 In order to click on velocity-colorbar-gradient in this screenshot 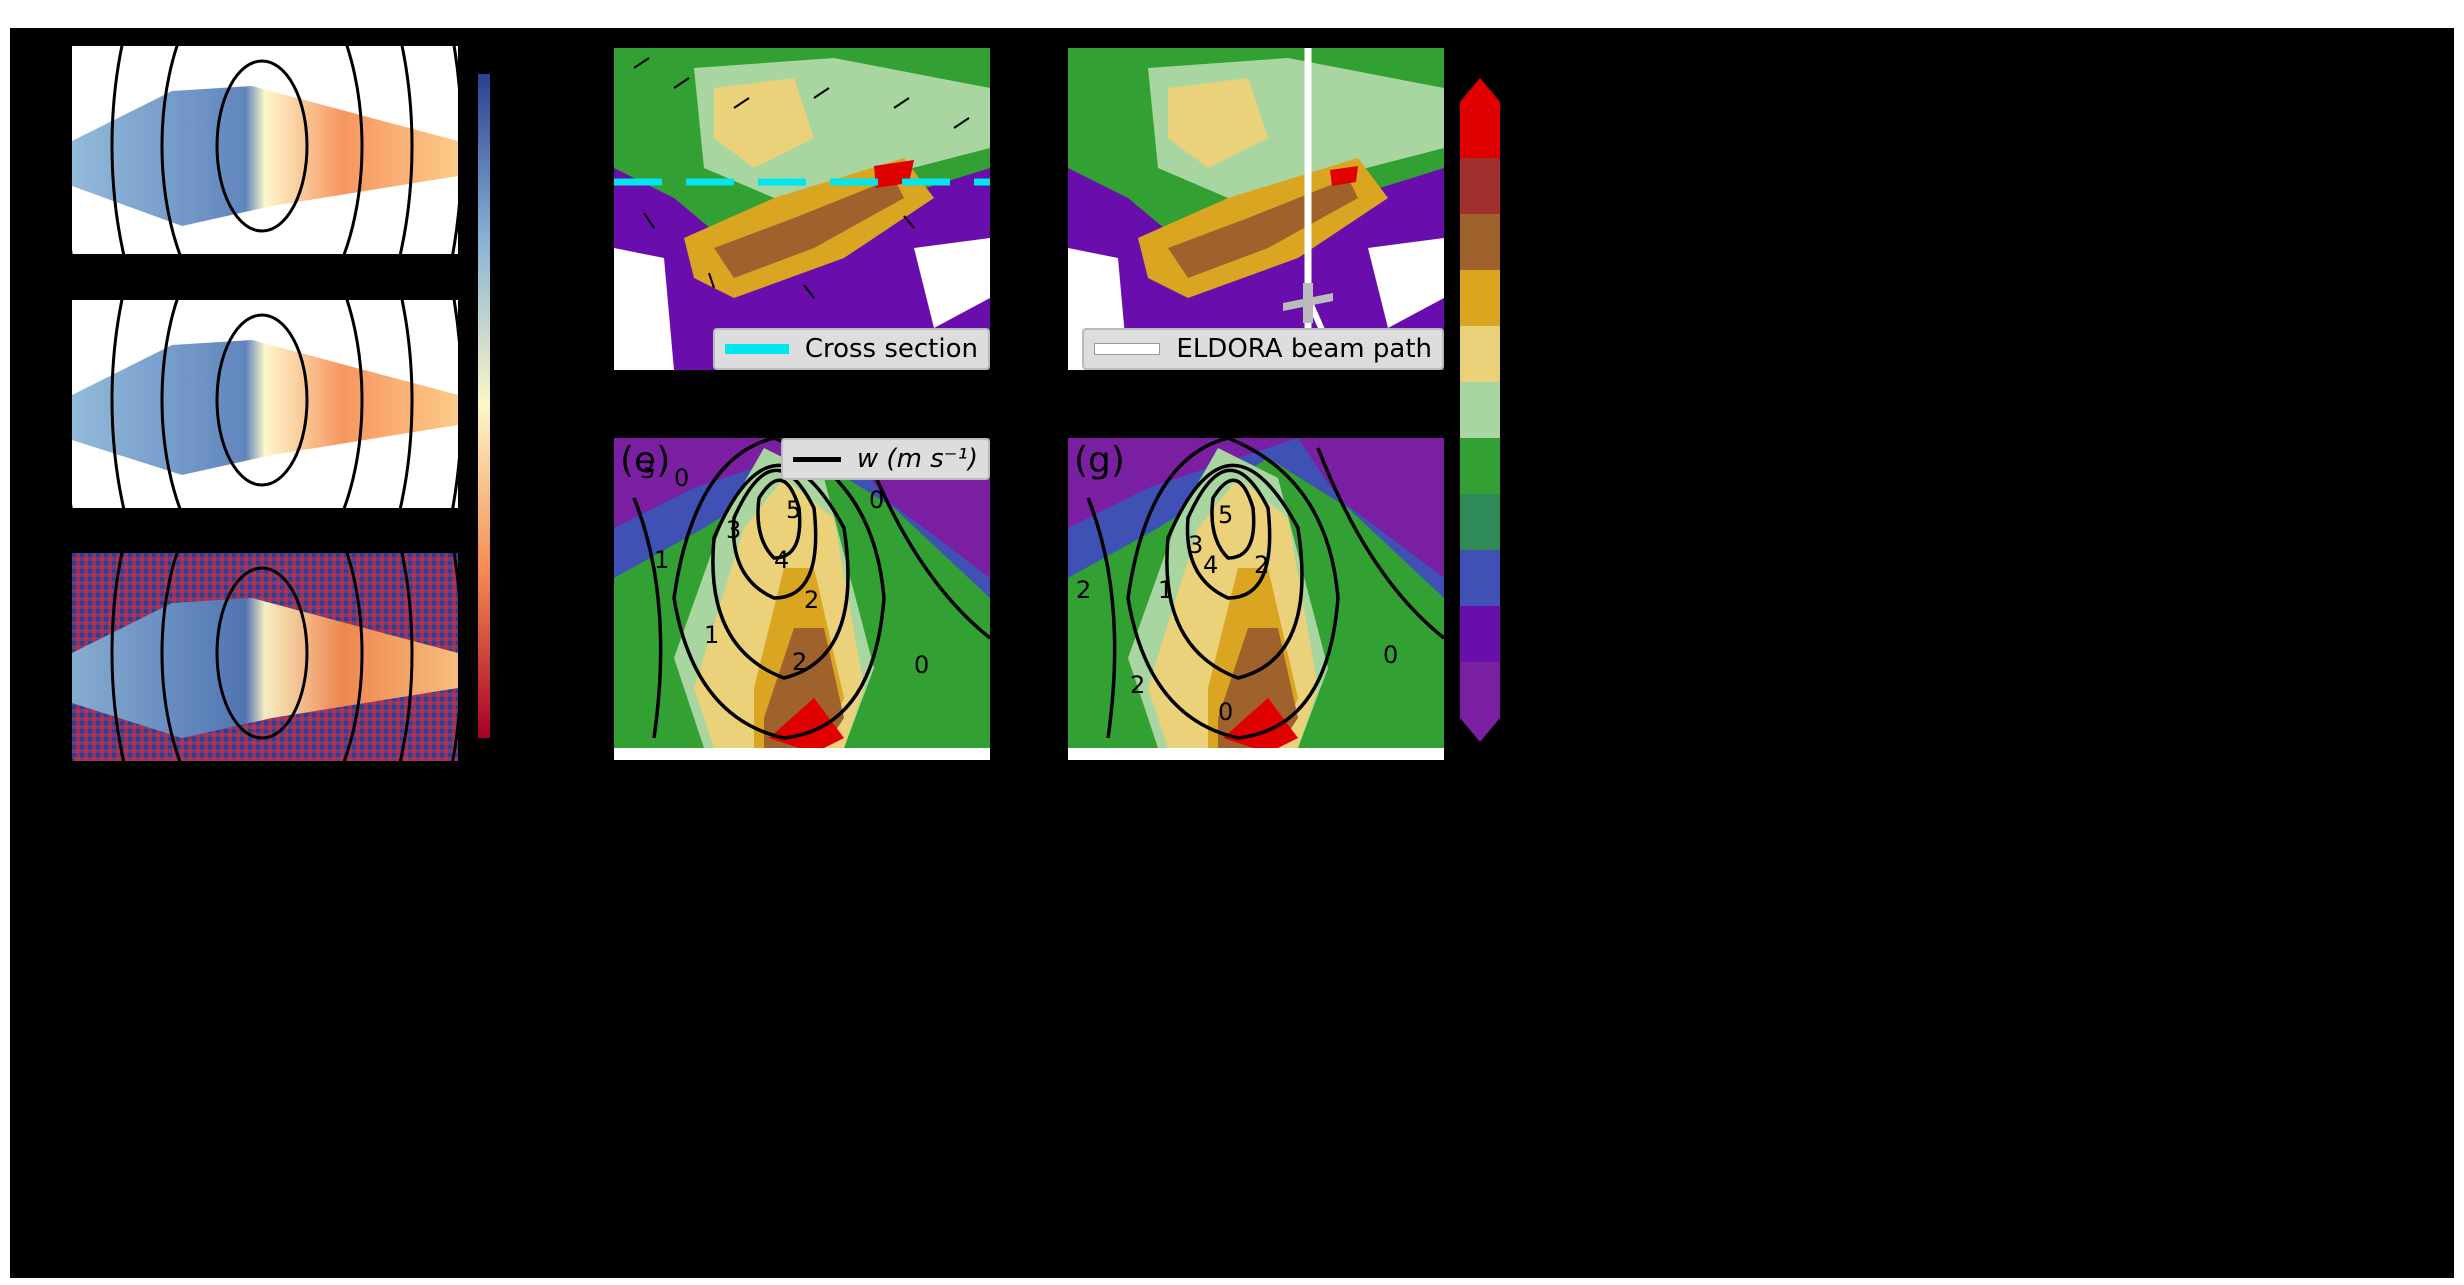, I will do `click(484, 406)`.